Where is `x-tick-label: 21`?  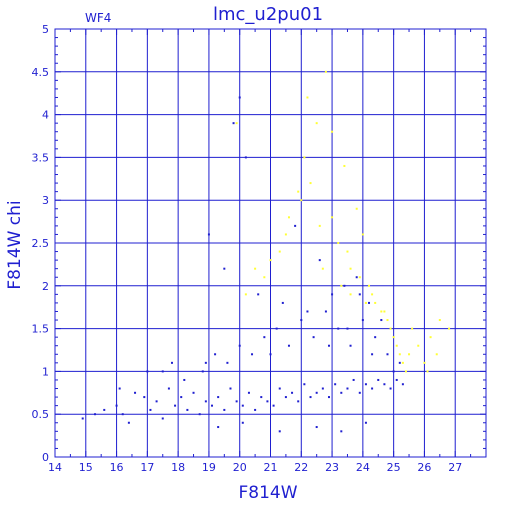 x-tick-label: 21 is located at coordinates (271, 467).